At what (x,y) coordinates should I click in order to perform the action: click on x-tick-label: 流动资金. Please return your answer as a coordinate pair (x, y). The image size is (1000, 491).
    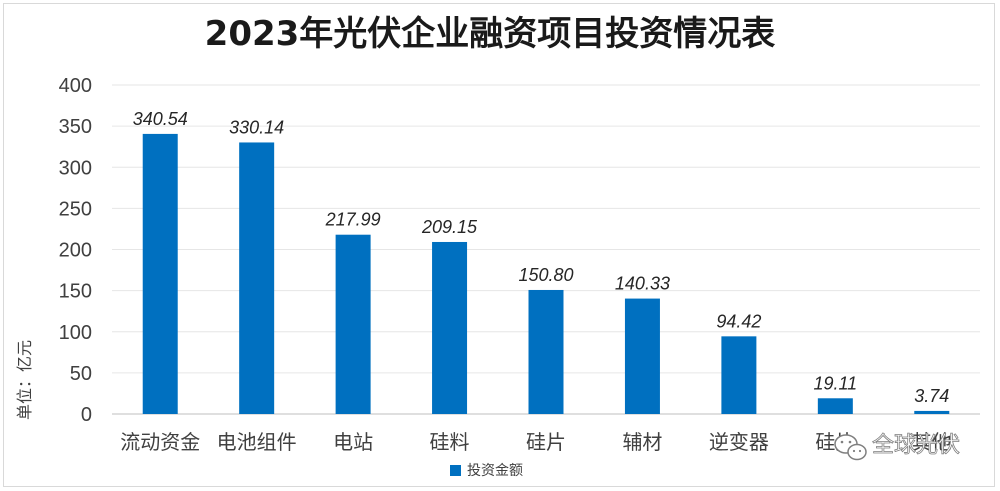
    Looking at the image, I should click on (160, 442).